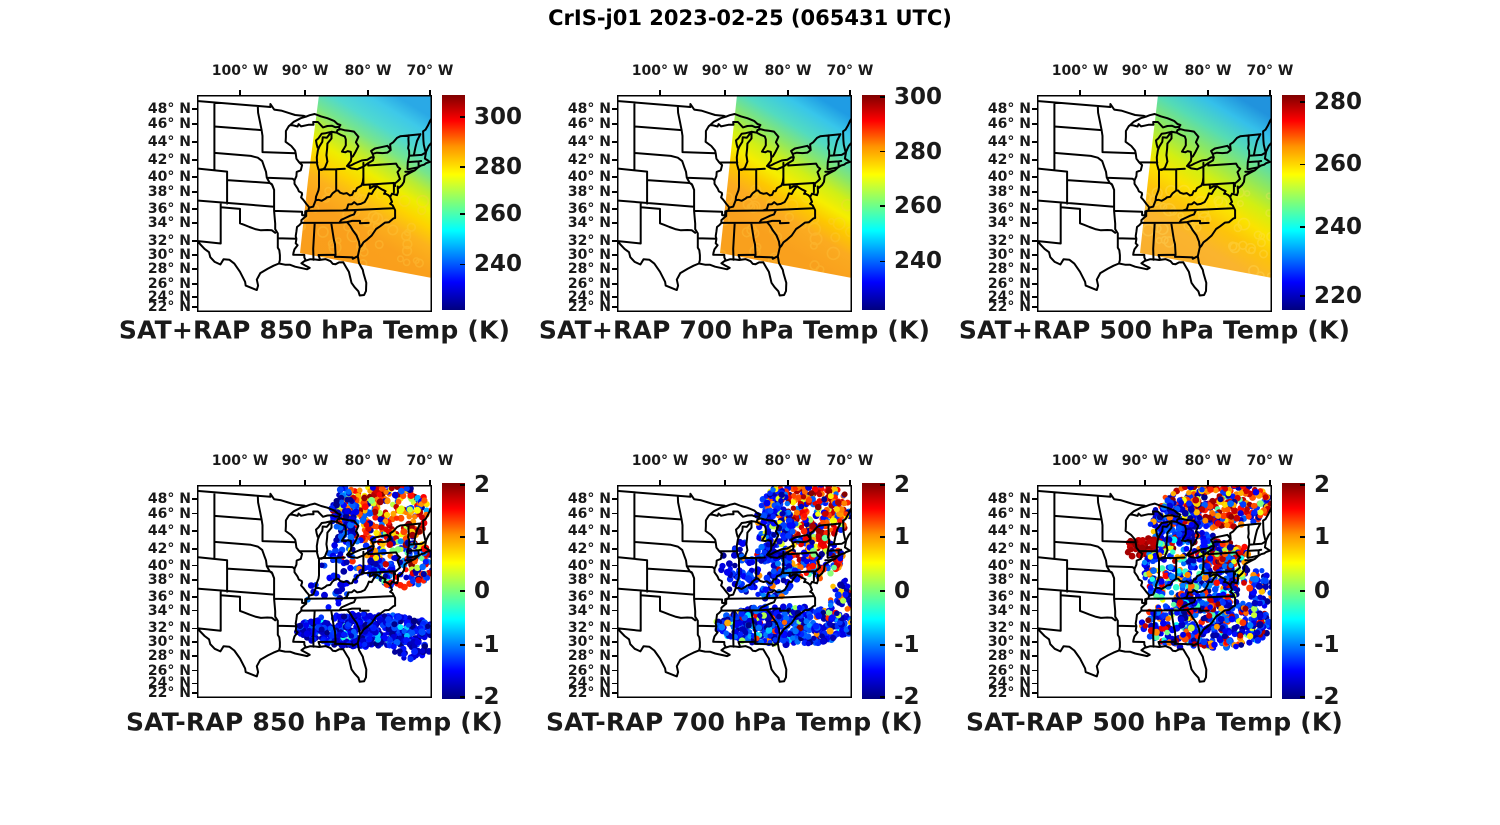 This screenshot has height=825, width=1500. I want to click on colorbar-tick-label: 260, so click(918, 205).